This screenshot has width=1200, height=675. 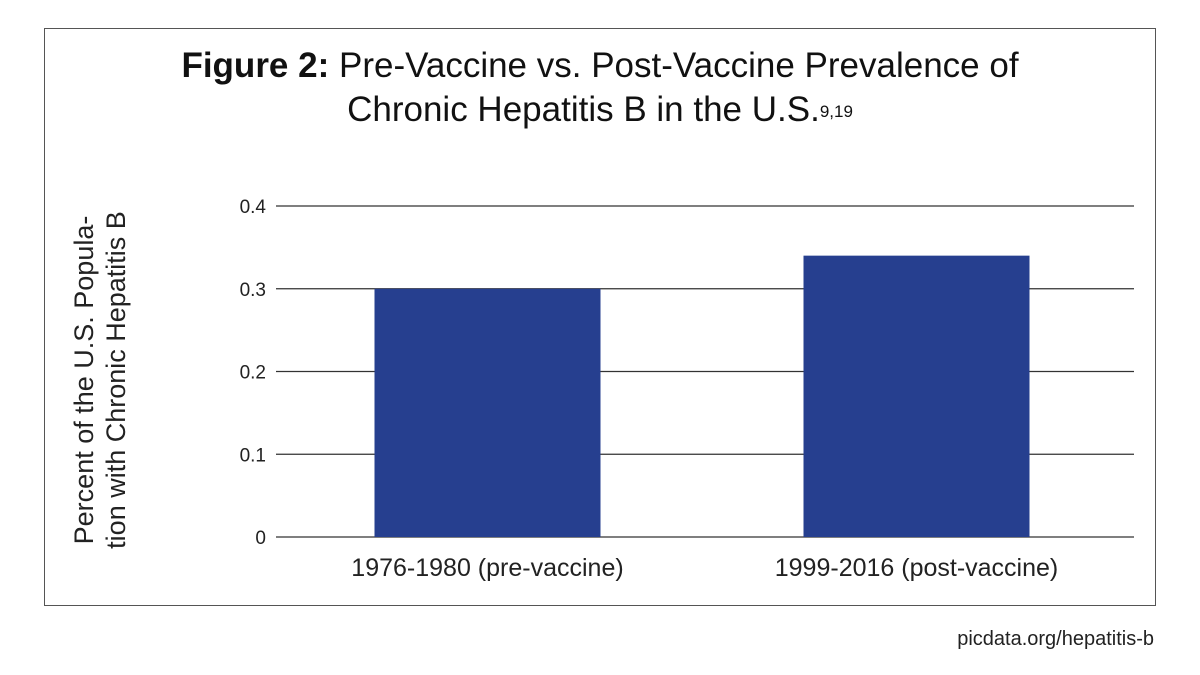 What do you see at coordinates (260, 538) in the screenshot?
I see `y-tick-label: 0` at bounding box center [260, 538].